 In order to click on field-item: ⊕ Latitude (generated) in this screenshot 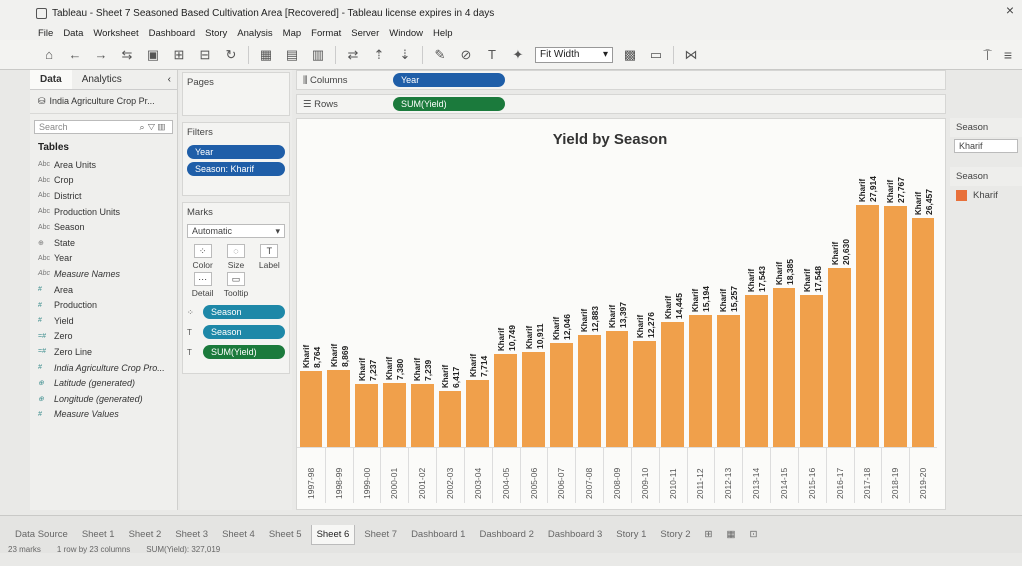, I will do `click(103, 383)`.